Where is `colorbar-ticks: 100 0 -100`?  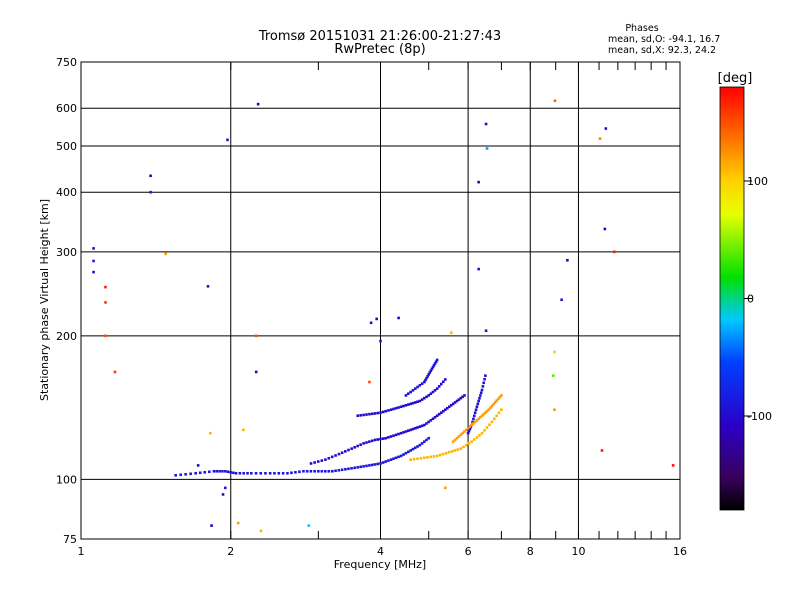
colorbar-ticks: 100 0 -100 is located at coordinates (758, 299).